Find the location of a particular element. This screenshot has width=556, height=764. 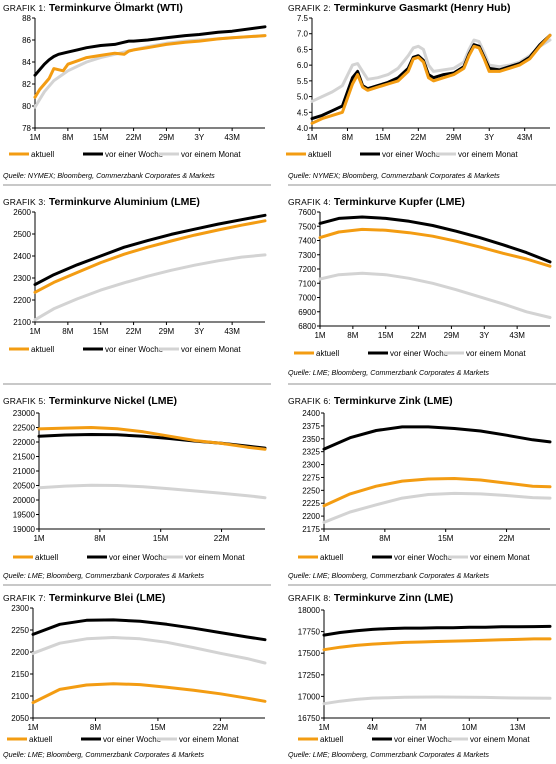

chart-title-text: Terminkurve Nickel (LME) is located at coordinates (113, 401).